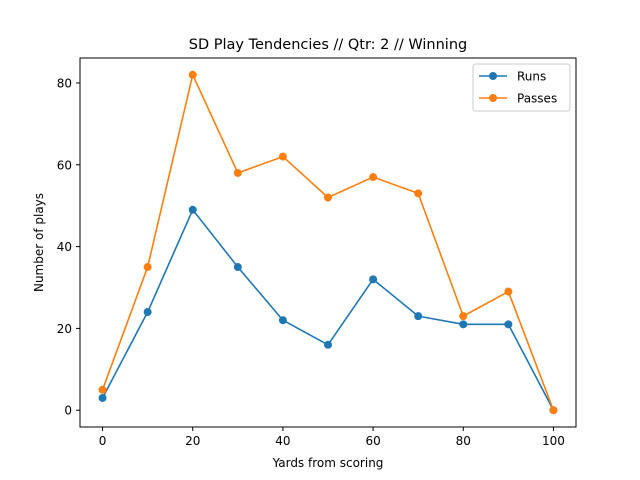 The height and width of the screenshot is (480, 640). Describe the element at coordinates (64, 247) in the screenshot. I see `y-tick-label: 40` at that location.